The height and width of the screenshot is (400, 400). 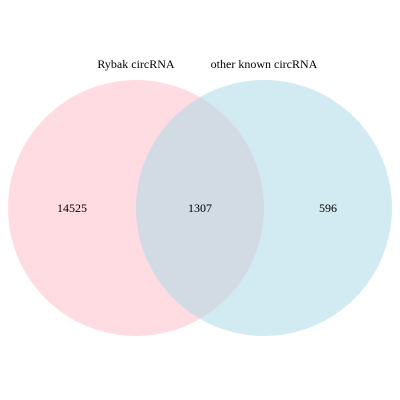 What do you see at coordinates (72, 208) in the screenshot?
I see `count-left-only: 14525` at bounding box center [72, 208].